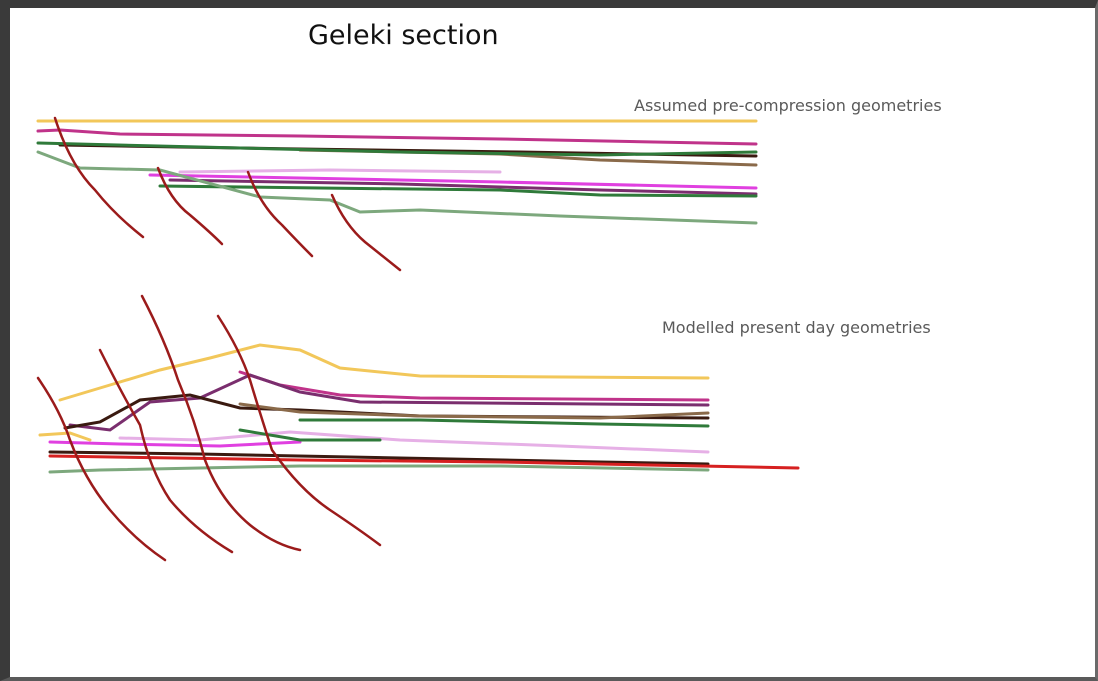 Image resolution: width=1098 pixels, height=681 pixels. Describe the element at coordinates (788, 105) in the screenshot. I see `upper-panel-label: Assumed pre-compression geometries` at that location.